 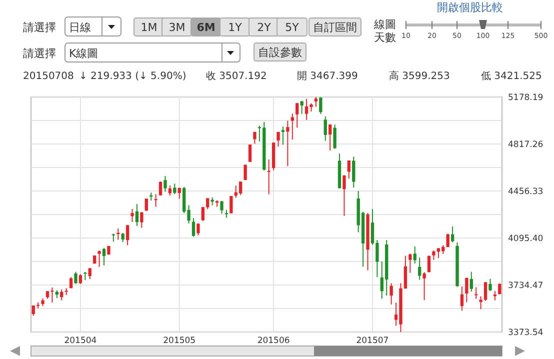 What do you see at coordinates (80, 27) in the screenshot?
I see `text: 日線` at bounding box center [80, 27].